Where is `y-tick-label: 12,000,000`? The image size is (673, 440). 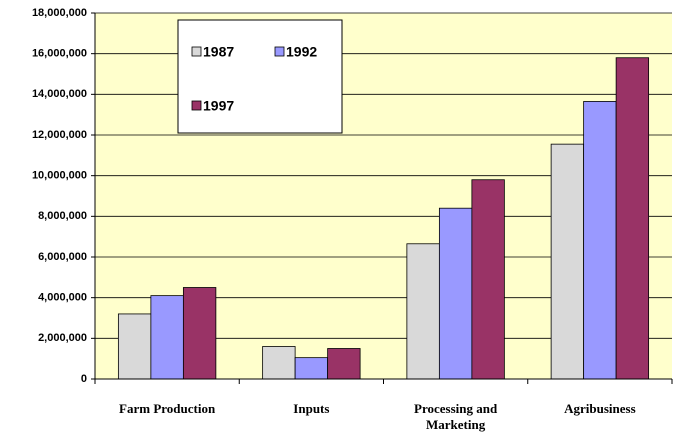
y-tick-label: 12,000,000 is located at coordinates (59, 135).